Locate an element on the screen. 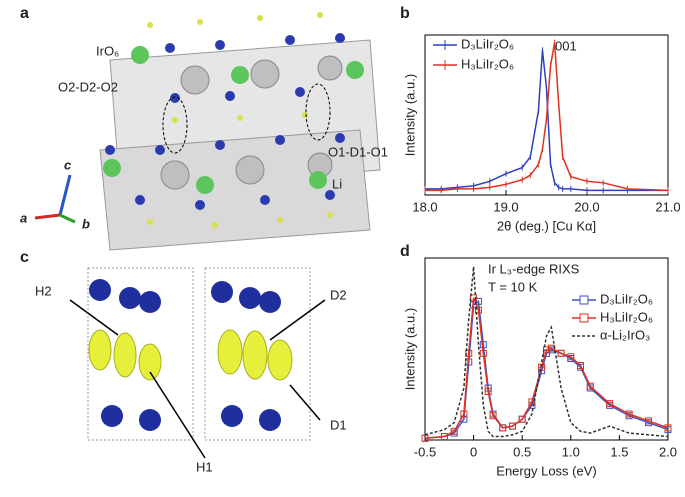 The image size is (685, 497). annotation: D1 is located at coordinates (338, 424).